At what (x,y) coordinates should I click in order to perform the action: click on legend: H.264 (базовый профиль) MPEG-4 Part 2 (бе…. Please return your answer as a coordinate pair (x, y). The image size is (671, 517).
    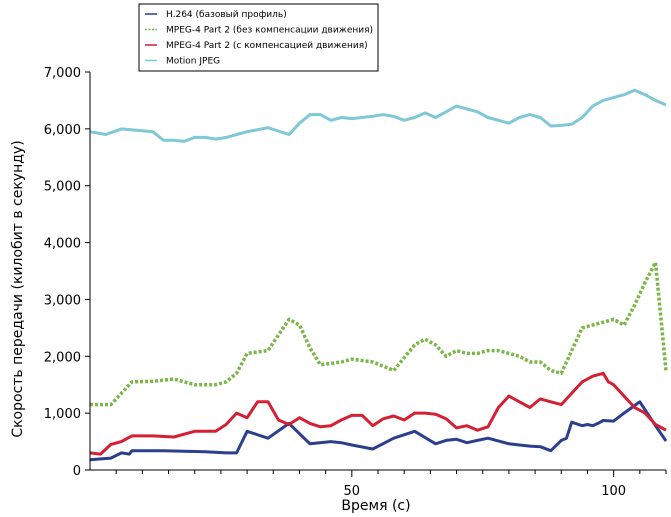
    Looking at the image, I should click on (258, 37).